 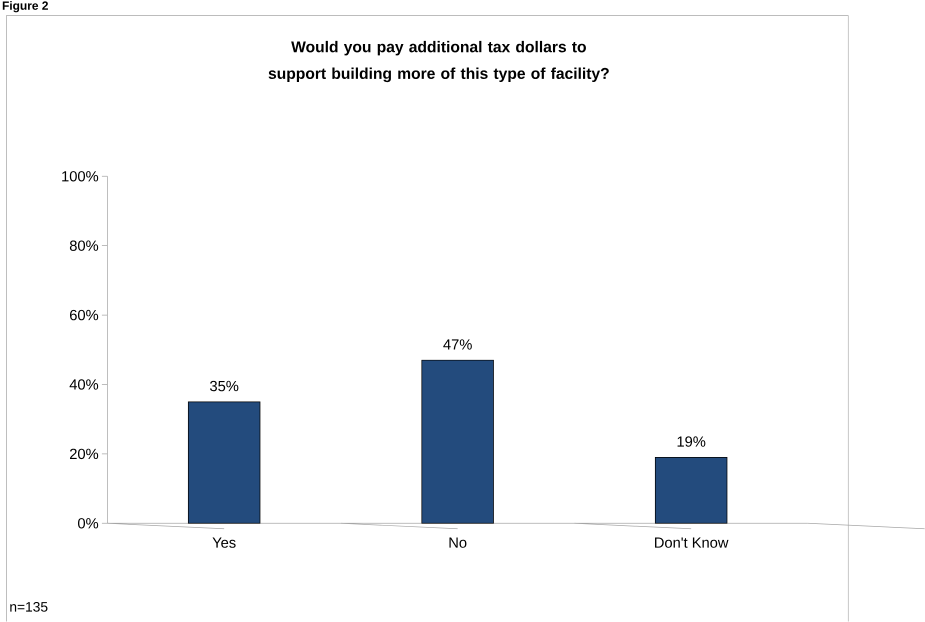 What do you see at coordinates (691, 543) in the screenshot?
I see `x-tick-label: Don't Know` at bounding box center [691, 543].